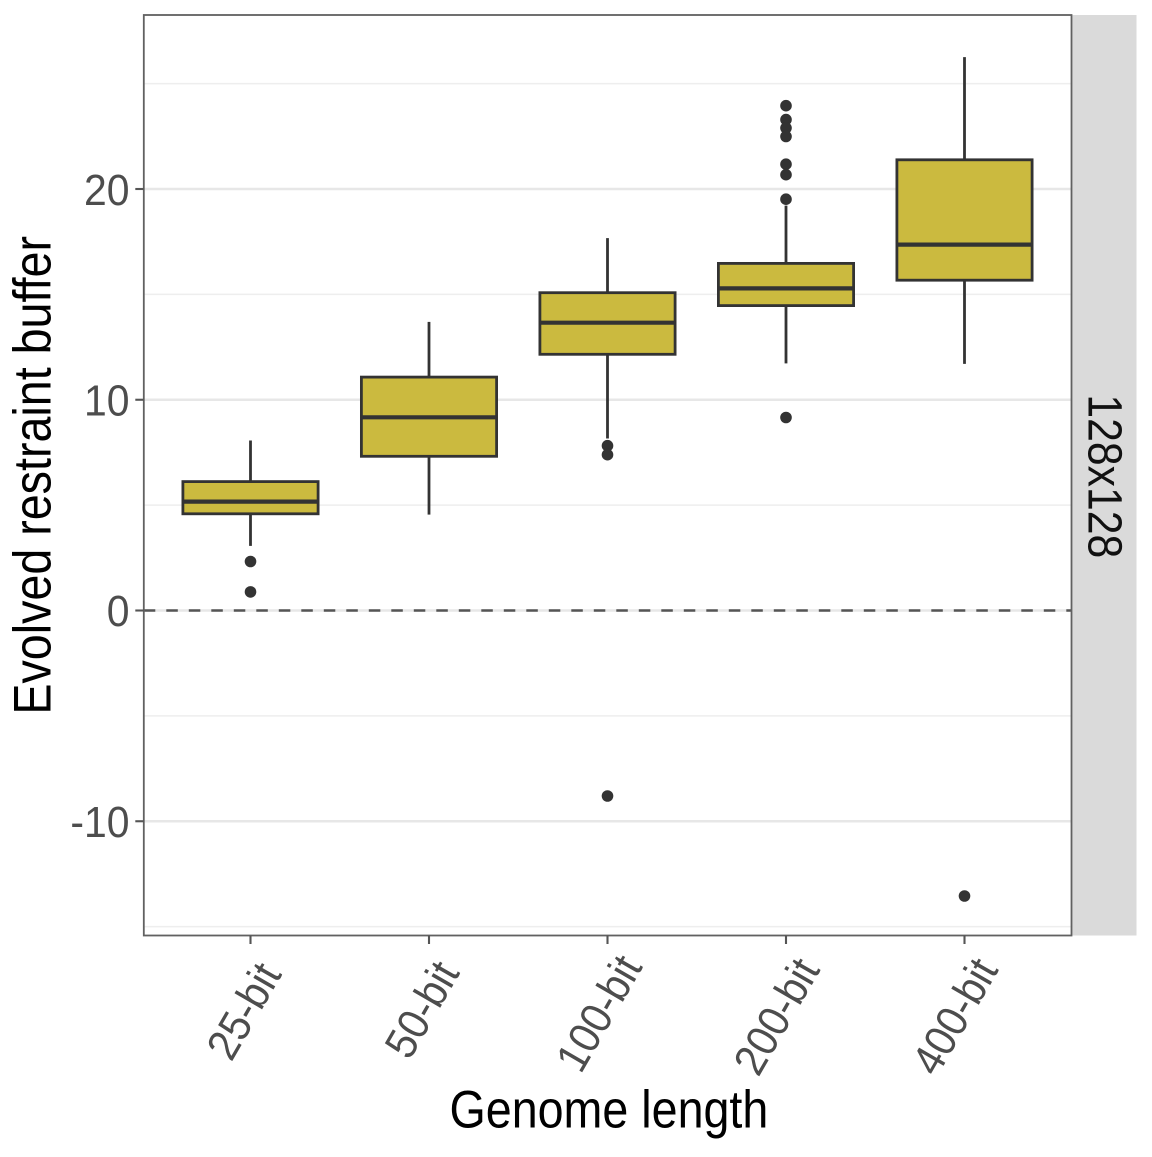 Image resolution: width=1152 pixels, height=1157 pixels. I want to click on svg-text: 20, so click(107, 190).